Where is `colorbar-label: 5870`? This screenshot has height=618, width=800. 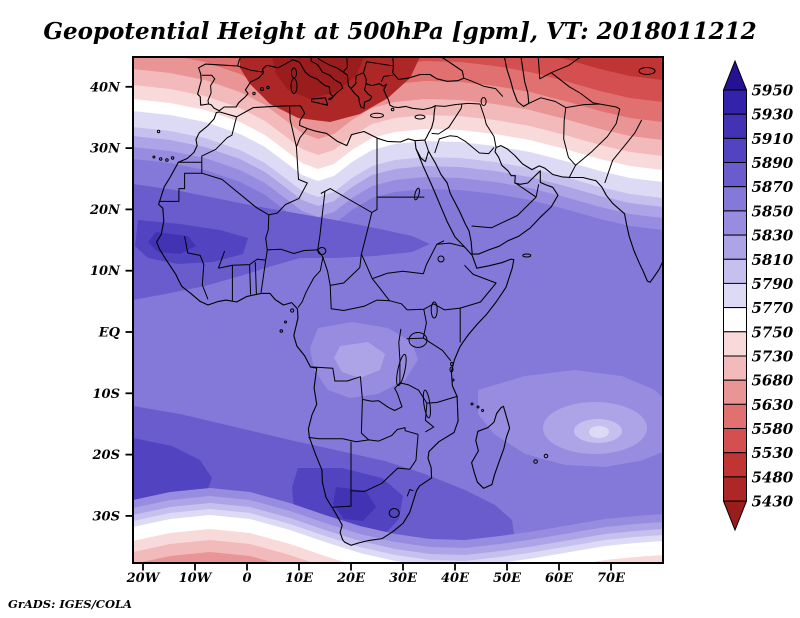 colorbar-label: 5870 is located at coordinates (773, 187).